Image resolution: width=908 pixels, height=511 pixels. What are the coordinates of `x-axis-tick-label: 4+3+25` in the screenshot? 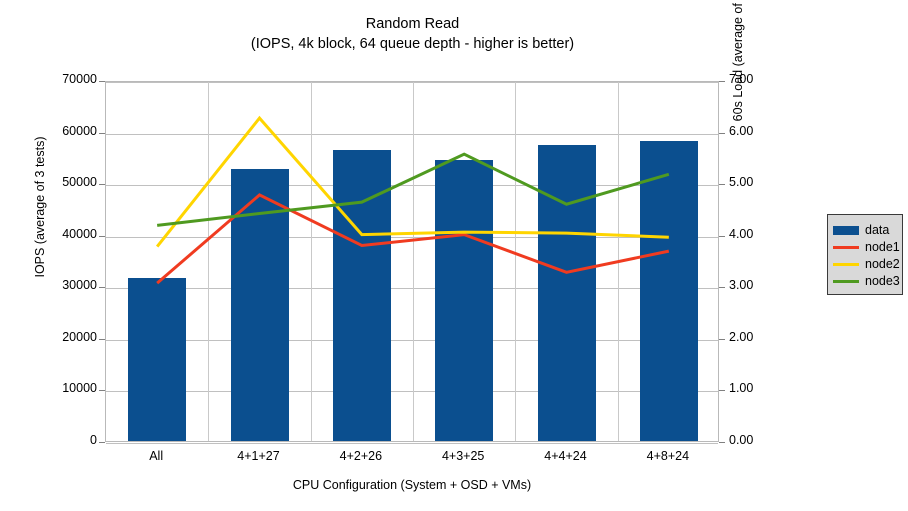 It's located at (463, 456).